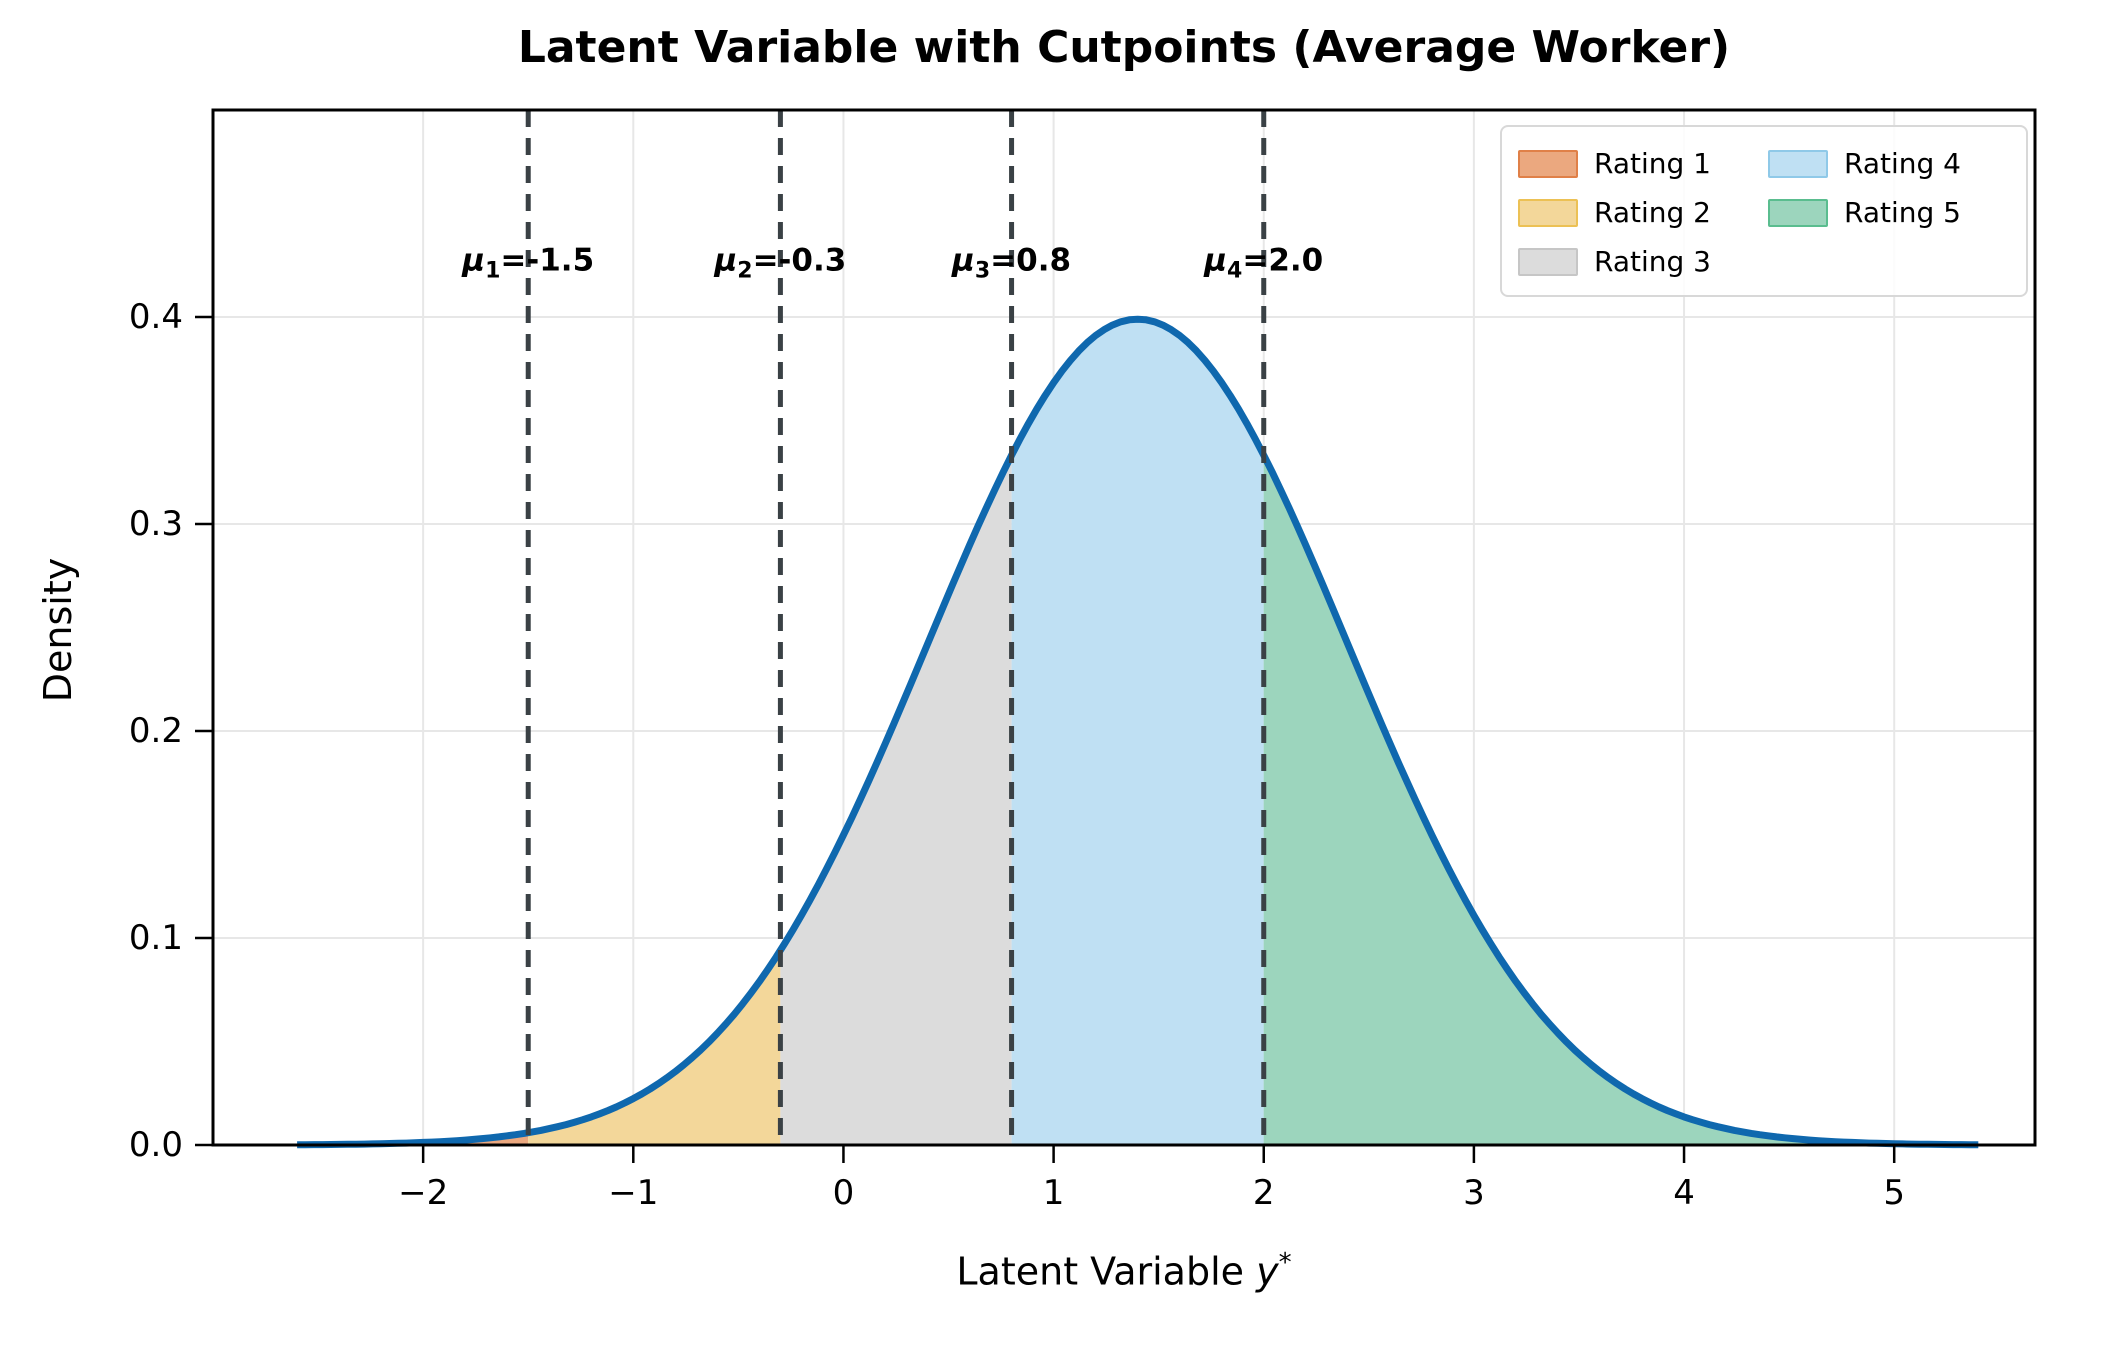 This screenshot has width=2116, height=1345. I want to click on legend-item-rating-1: Rating 1, so click(1643, 163).